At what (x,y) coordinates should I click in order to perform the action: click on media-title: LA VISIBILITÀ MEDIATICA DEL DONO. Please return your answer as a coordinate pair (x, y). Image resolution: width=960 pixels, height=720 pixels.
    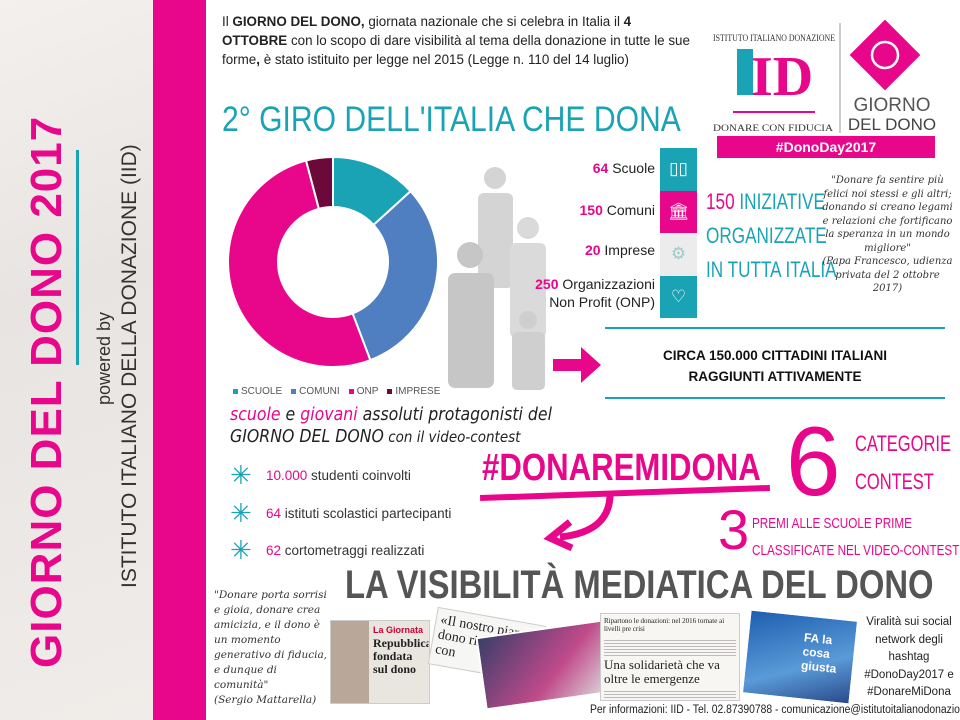
    Looking at the image, I should click on (639, 585).